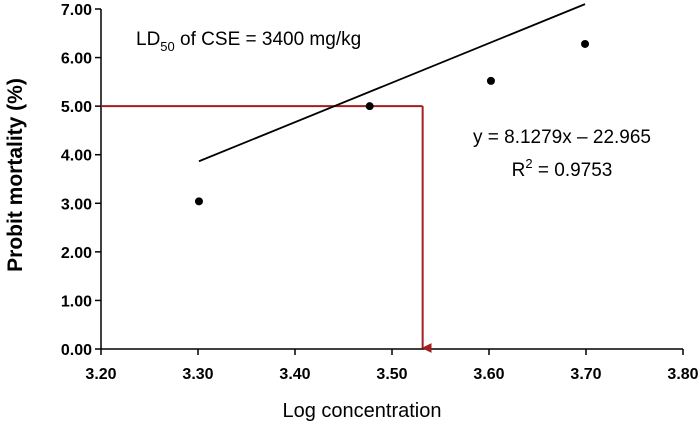  Describe the element at coordinates (573, 170) in the screenshot. I see `r2-value: = 0.9753` at that location.